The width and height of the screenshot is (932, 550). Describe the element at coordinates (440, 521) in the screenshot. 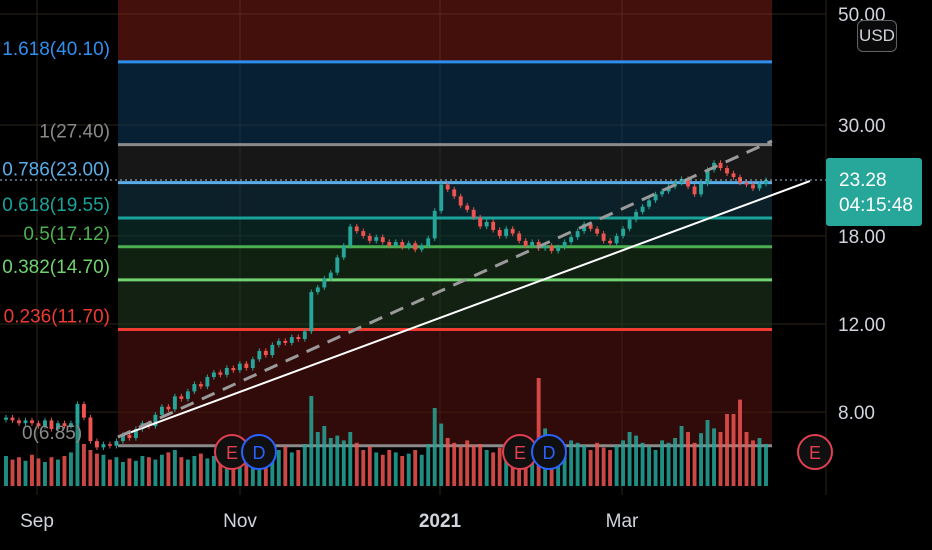

I see `time-axis-label: 2021` at that location.